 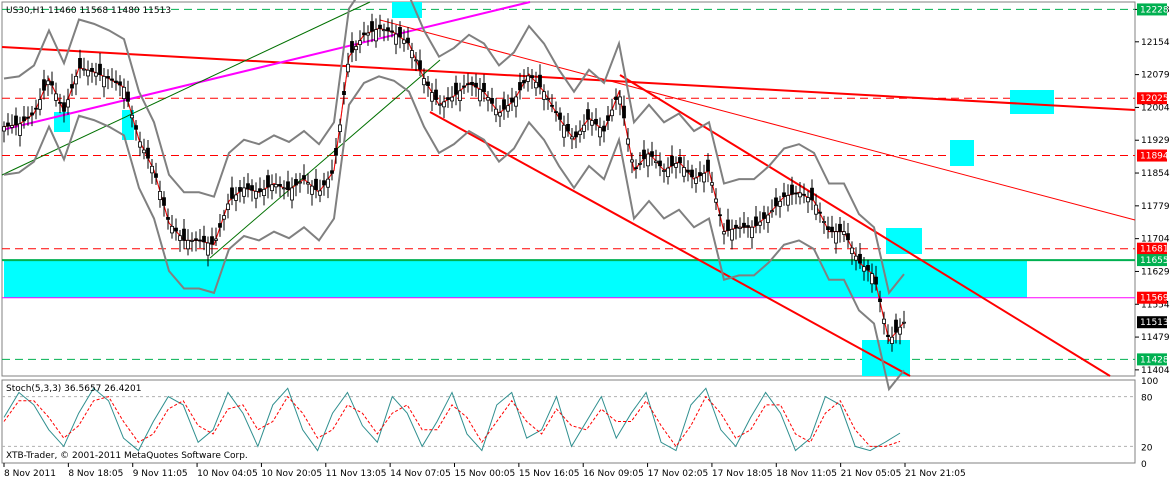 What do you see at coordinates (1155, 371) in the screenshot?
I see `price-tick-label: 11404` at bounding box center [1155, 371].